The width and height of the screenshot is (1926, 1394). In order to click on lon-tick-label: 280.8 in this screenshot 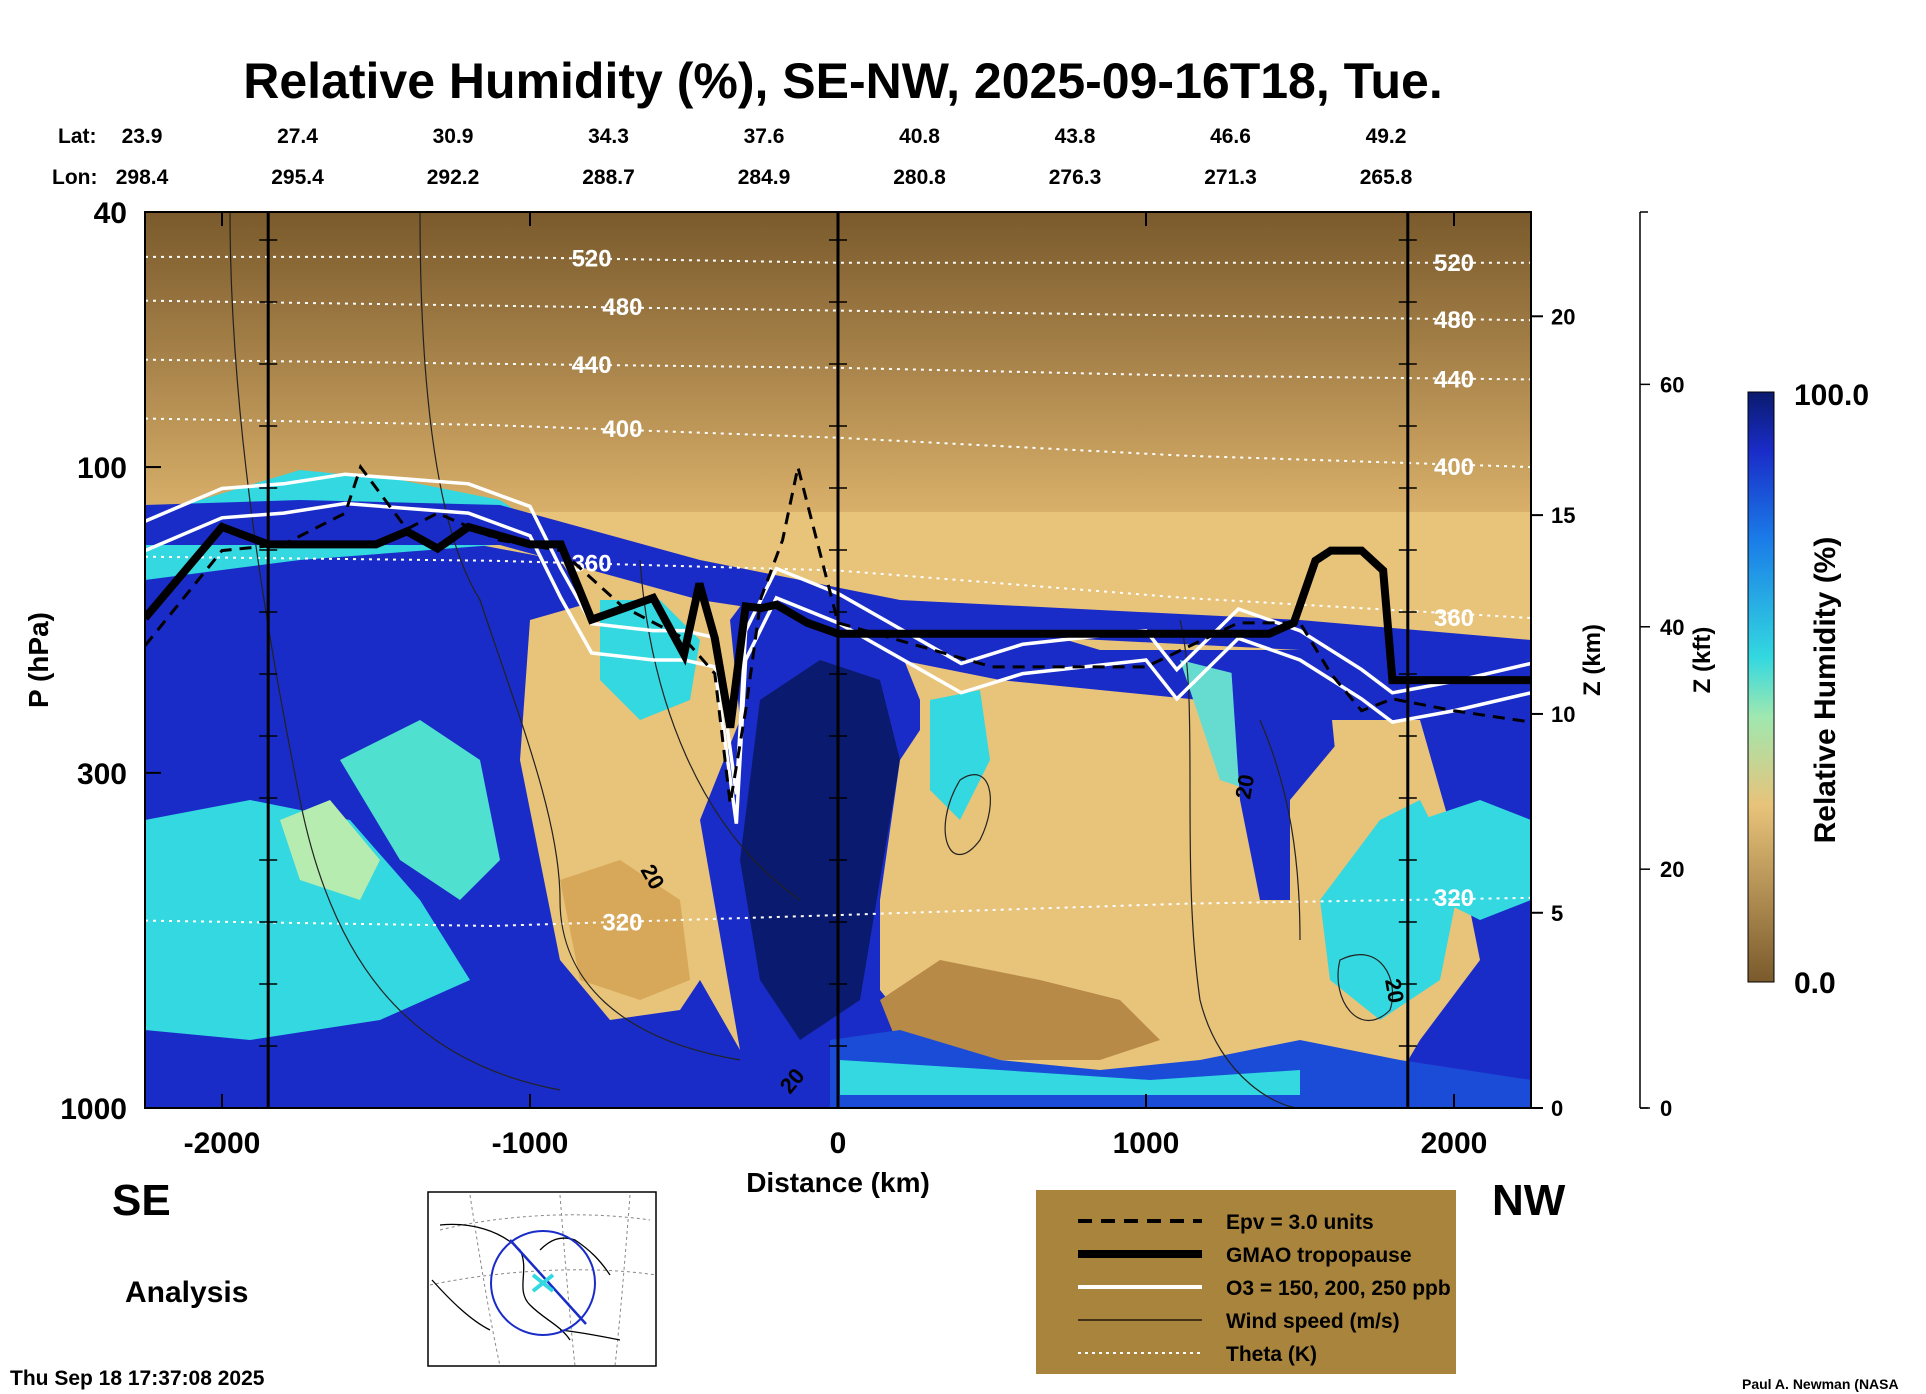, I will do `click(919, 177)`.